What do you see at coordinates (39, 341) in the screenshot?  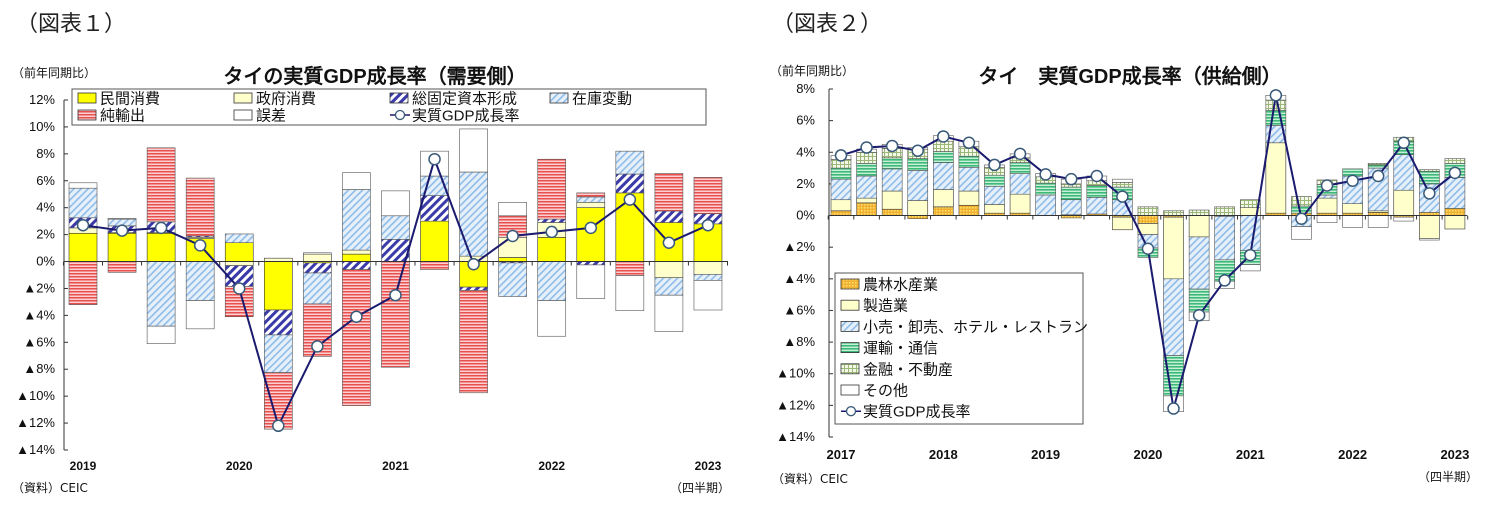 I see `y-tick-label: ▲6%` at bounding box center [39, 341].